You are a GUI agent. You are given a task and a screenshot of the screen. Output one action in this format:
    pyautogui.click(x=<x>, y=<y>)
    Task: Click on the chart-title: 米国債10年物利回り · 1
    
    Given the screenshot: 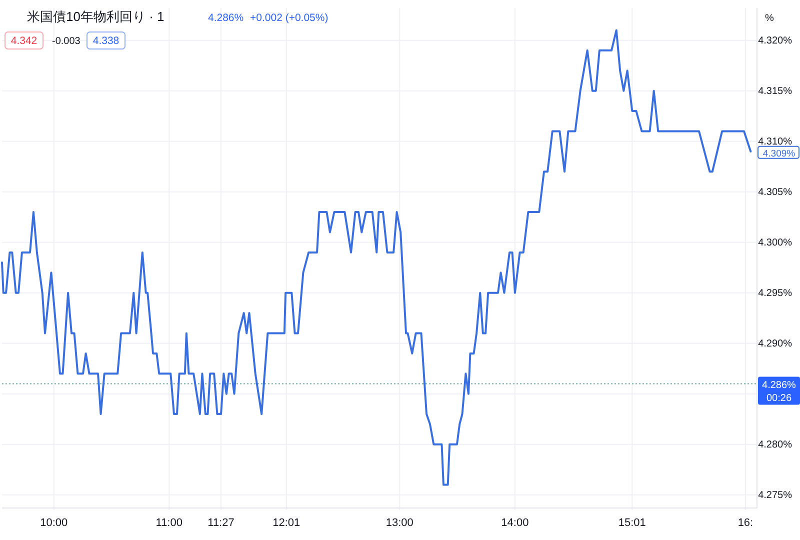 What is the action you would take?
    pyautogui.click(x=95, y=16)
    